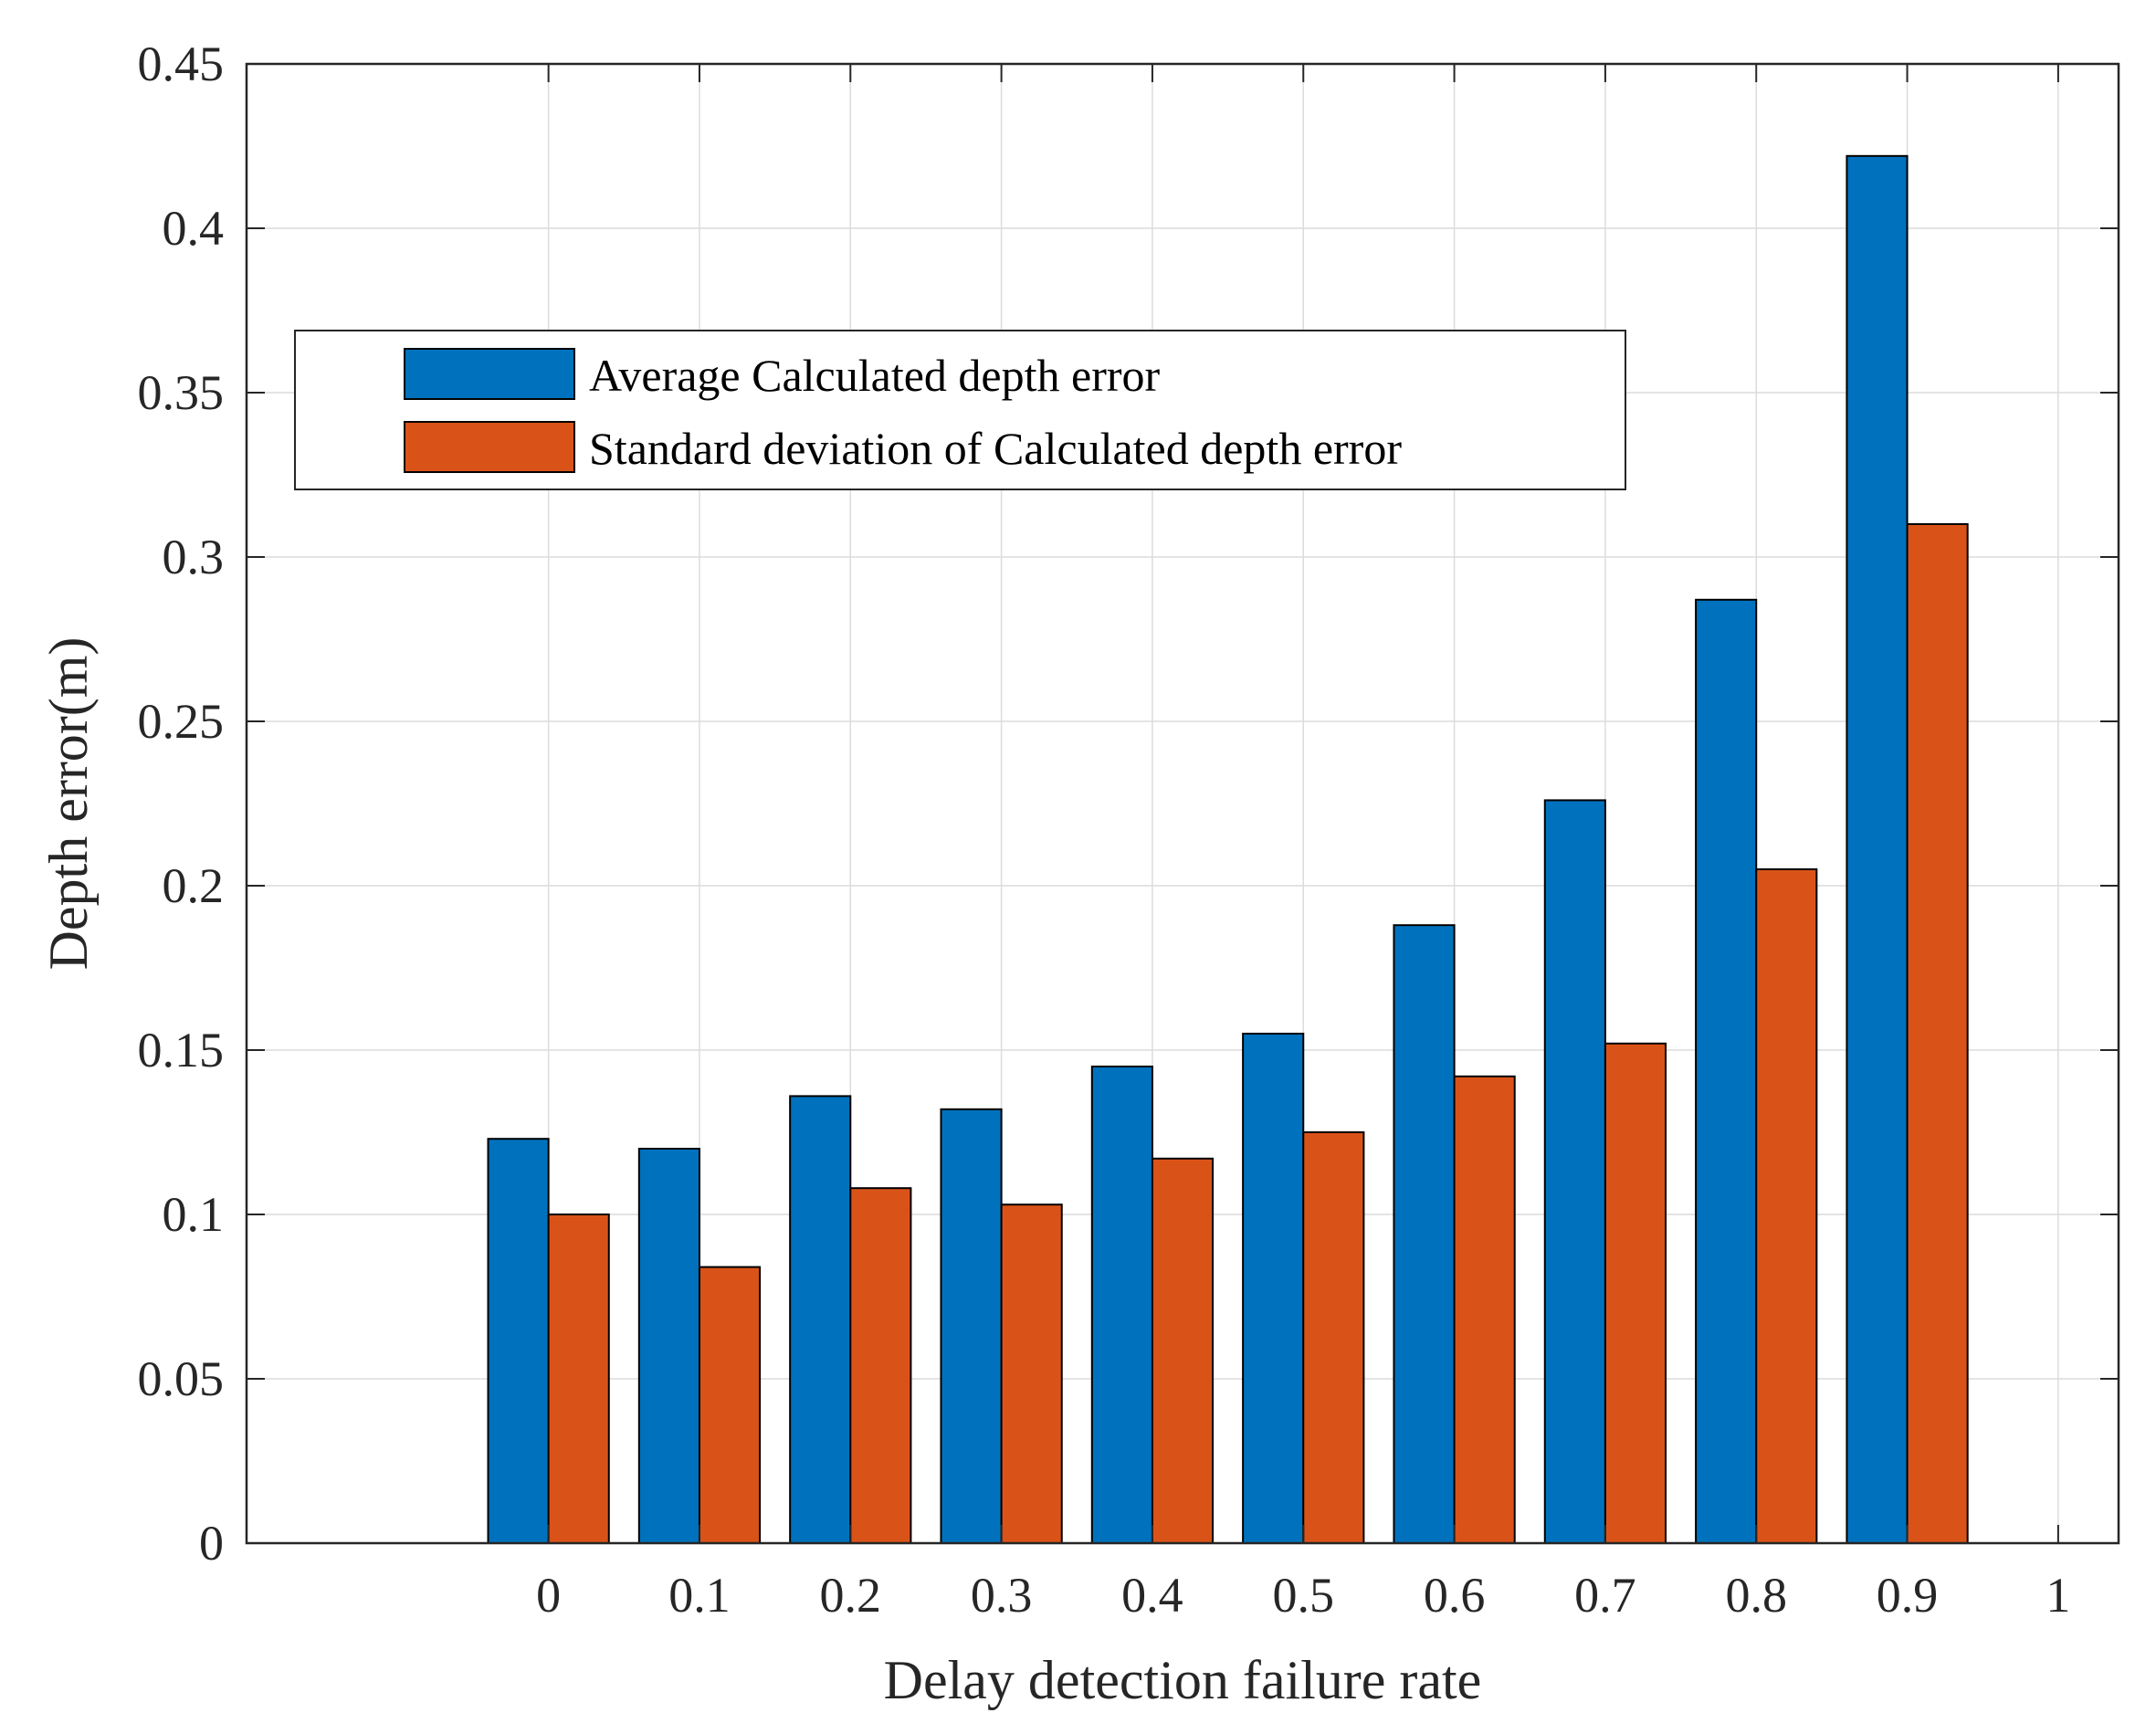 The width and height of the screenshot is (2156, 1734). Describe the element at coordinates (1031, 1373) in the screenshot. I see `bar-std-0.3` at that location.